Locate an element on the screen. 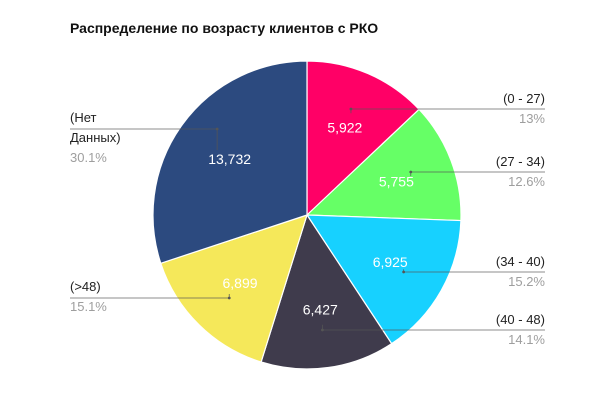  slice-percent-label: 12.6% is located at coordinates (526, 181).